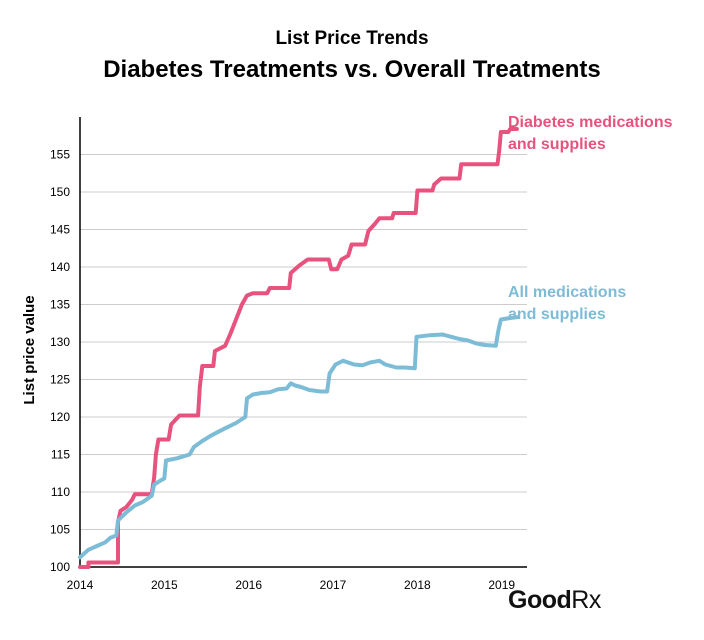 This screenshot has width=704, height=640. Describe the element at coordinates (590, 133) in the screenshot. I see `series-label-diabetes: Diabetes medications and supplies` at that location.